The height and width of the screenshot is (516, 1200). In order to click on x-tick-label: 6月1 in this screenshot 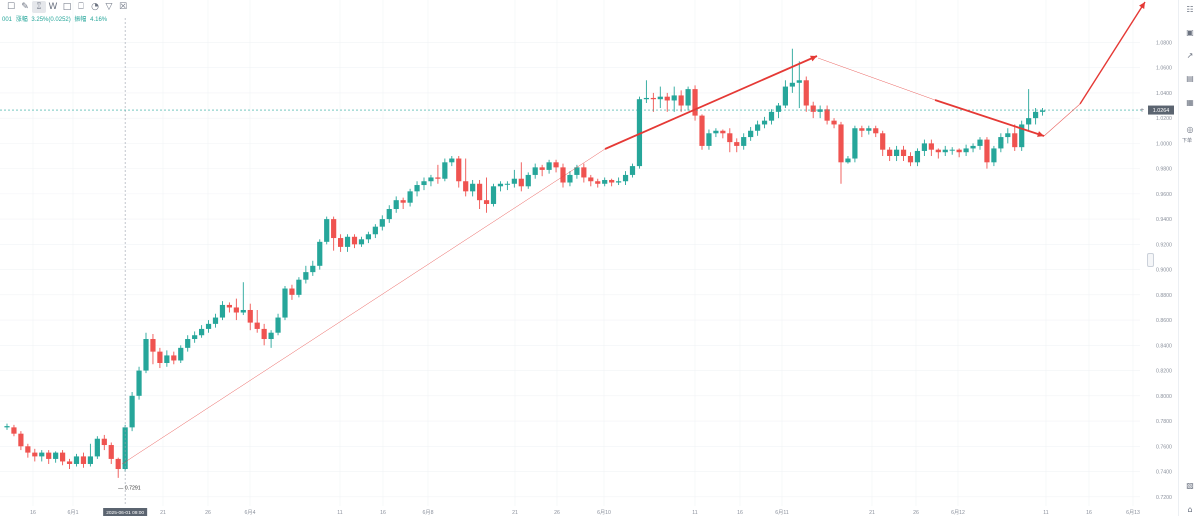, I will do `click(73, 512)`.